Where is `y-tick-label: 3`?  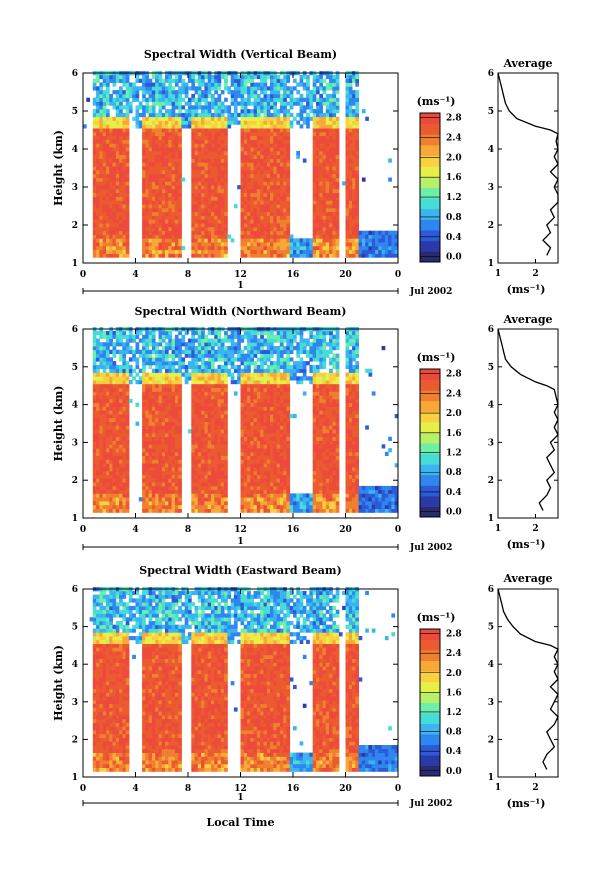
y-tick-label: 3 is located at coordinates (75, 188).